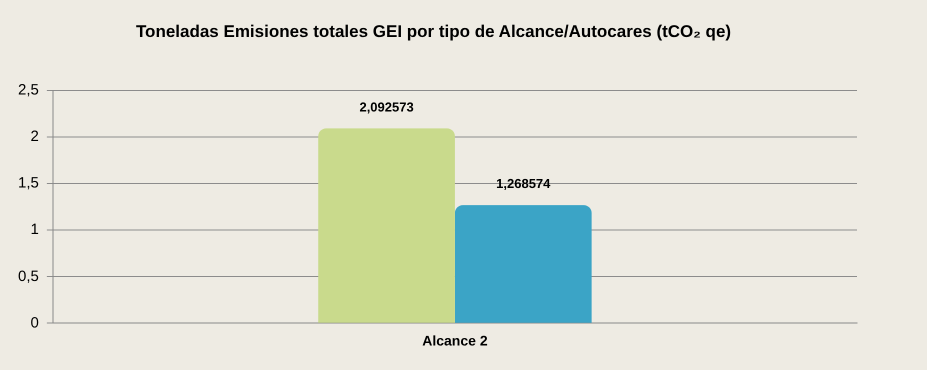 The height and width of the screenshot is (370, 927). I want to click on data-label: 2,092573, so click(386, 106).